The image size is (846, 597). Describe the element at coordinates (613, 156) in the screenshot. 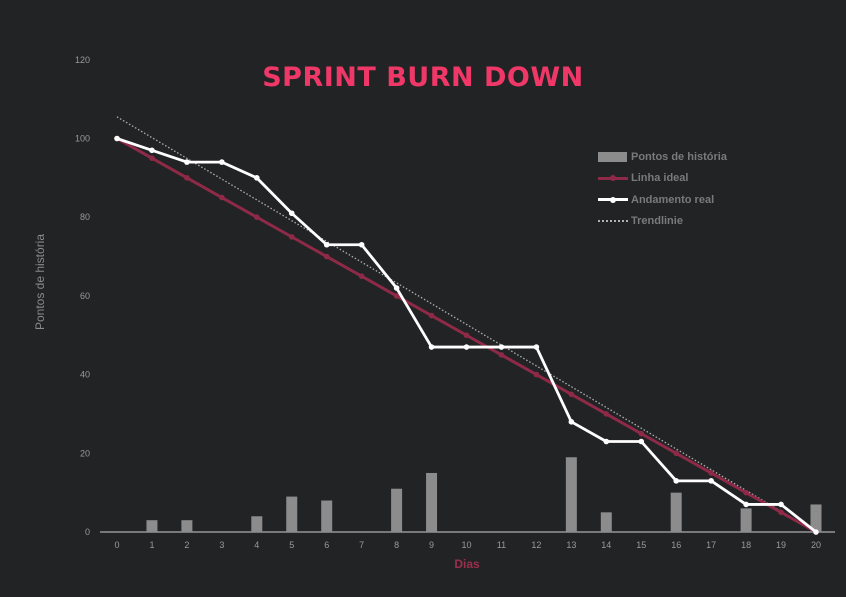

I see `legend-swatch-bars` at that location.